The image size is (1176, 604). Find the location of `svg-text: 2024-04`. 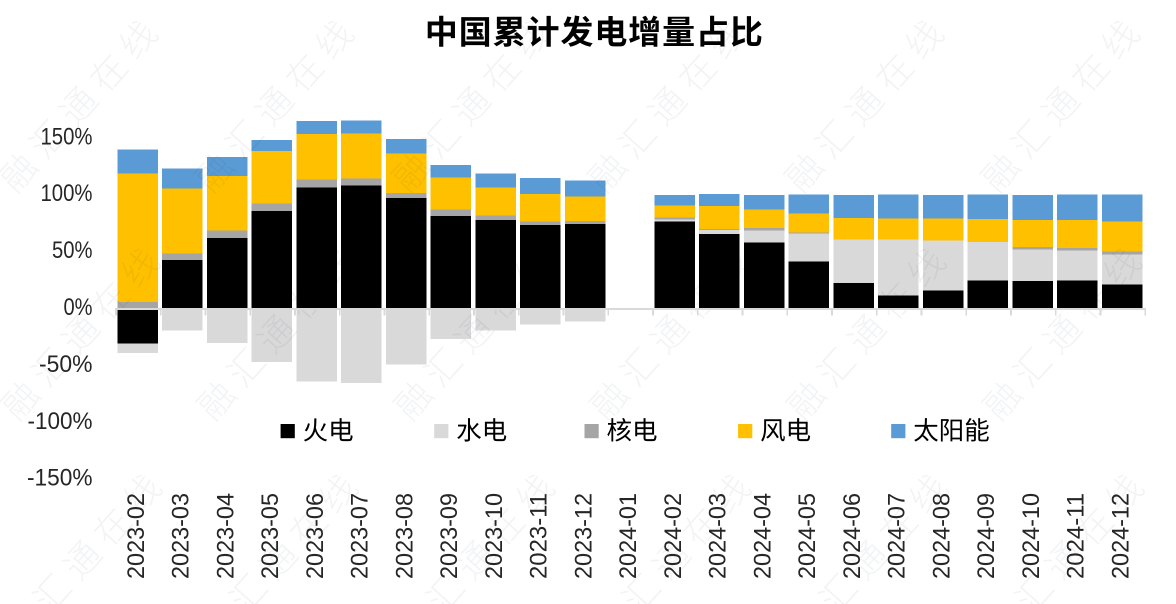

svg-text: 2024-04 is located at coordinates (763, 536).